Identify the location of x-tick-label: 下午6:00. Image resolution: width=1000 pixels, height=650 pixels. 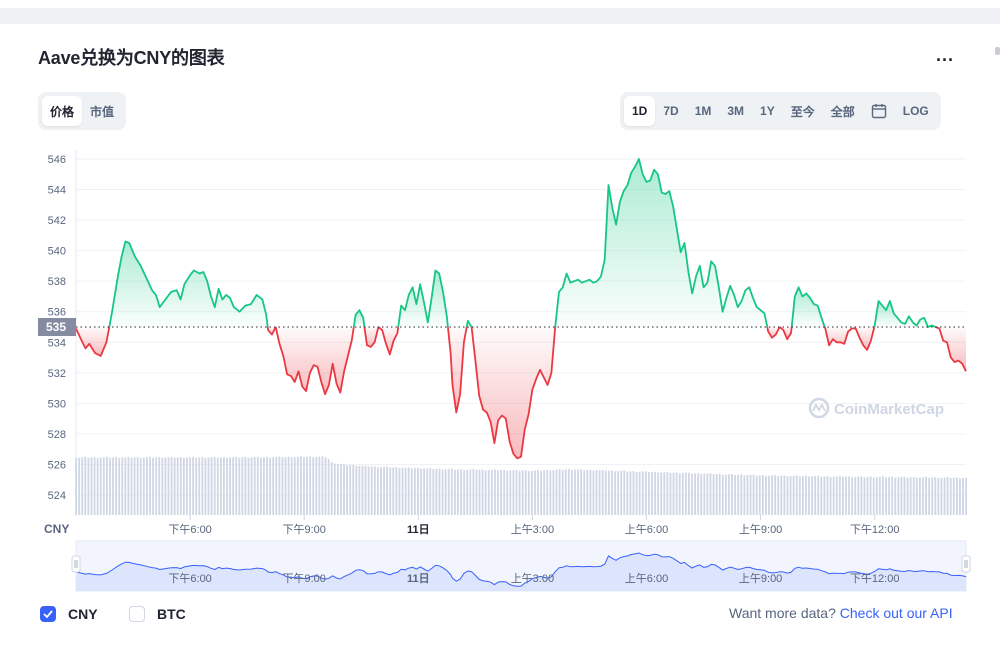
(189, 529).